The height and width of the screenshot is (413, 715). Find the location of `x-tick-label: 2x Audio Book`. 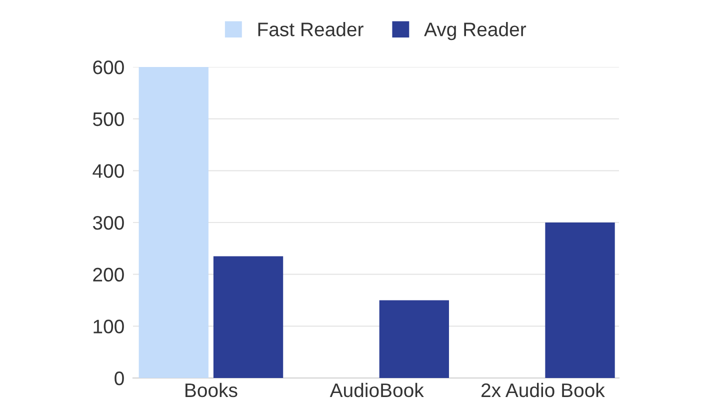

x-tick-label: 2x Audio Book is located at coordinates (543, 390).